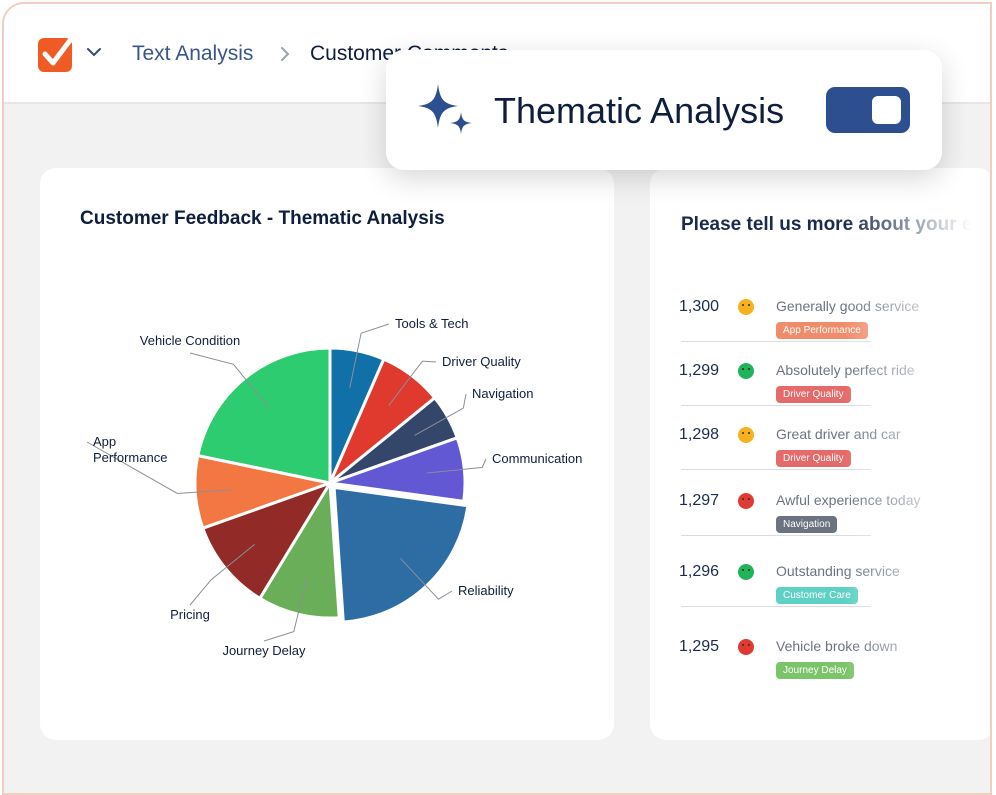  Describe the element at coordinates (699, 306) in the screenshot. I see `comment-id: 1,300` at that location.